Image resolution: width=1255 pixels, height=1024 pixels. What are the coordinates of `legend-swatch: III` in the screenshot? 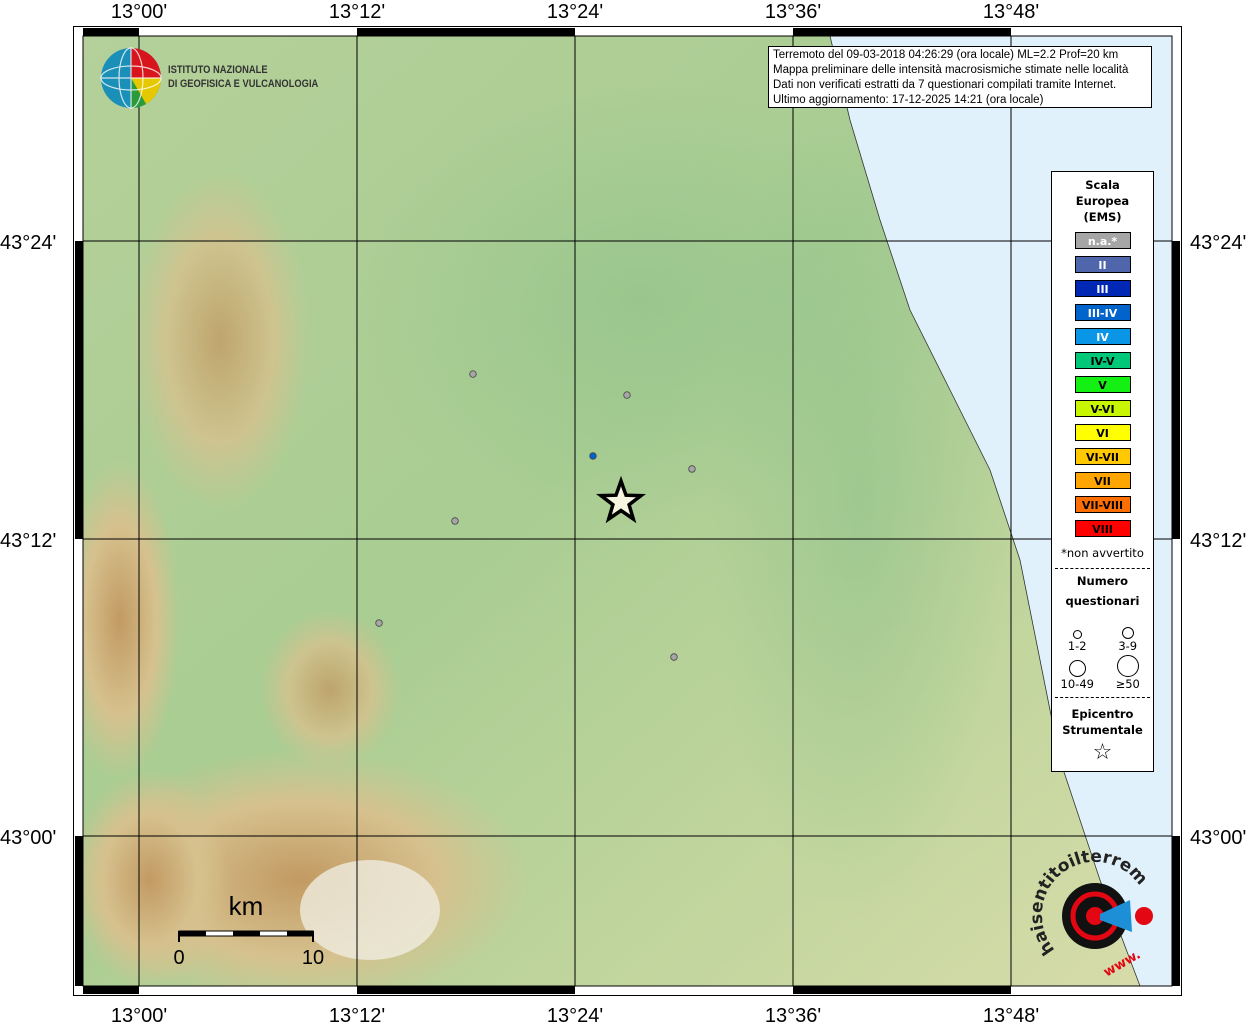 It's located at (1102, 288).